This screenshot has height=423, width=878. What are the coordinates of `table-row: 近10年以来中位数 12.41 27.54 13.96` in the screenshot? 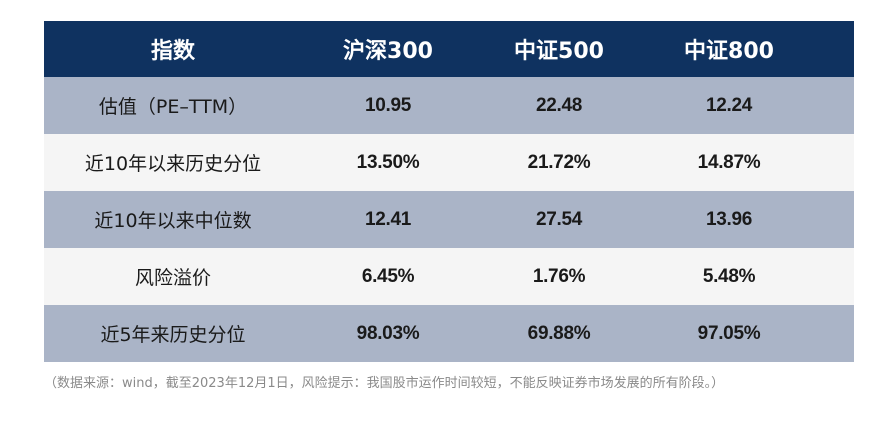 It's located at (449, 219).